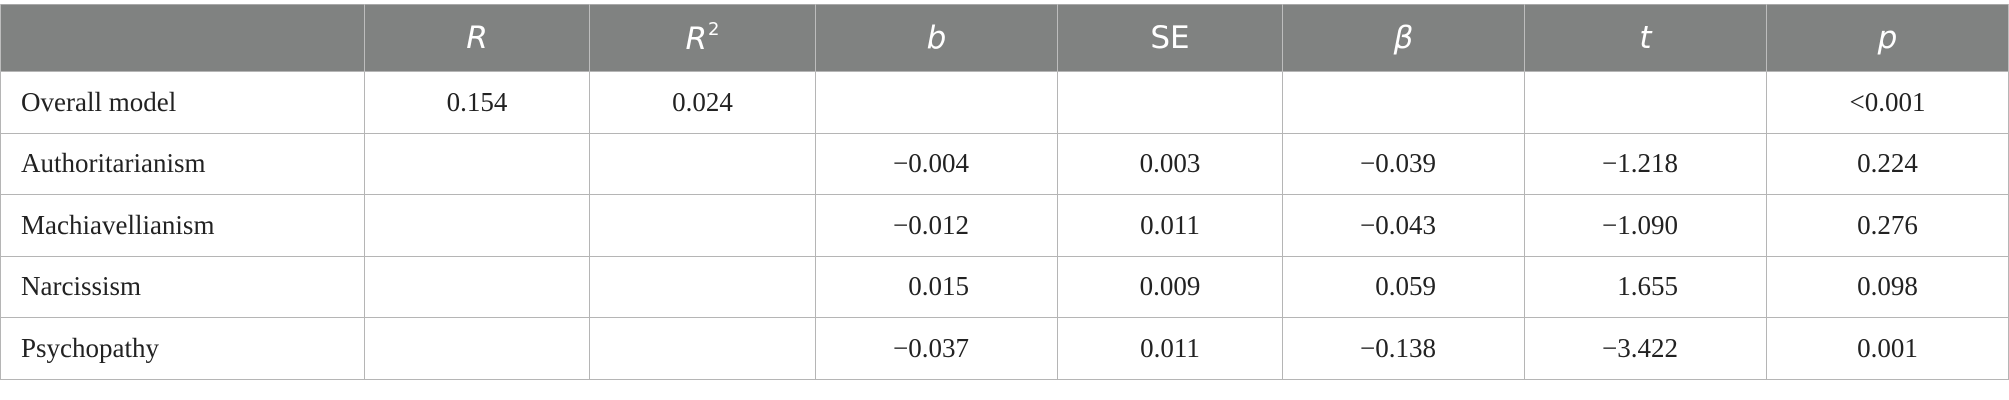  Describe the element at coordinates (936, 38) in the screenshot. I see `header-b: b` at that location.